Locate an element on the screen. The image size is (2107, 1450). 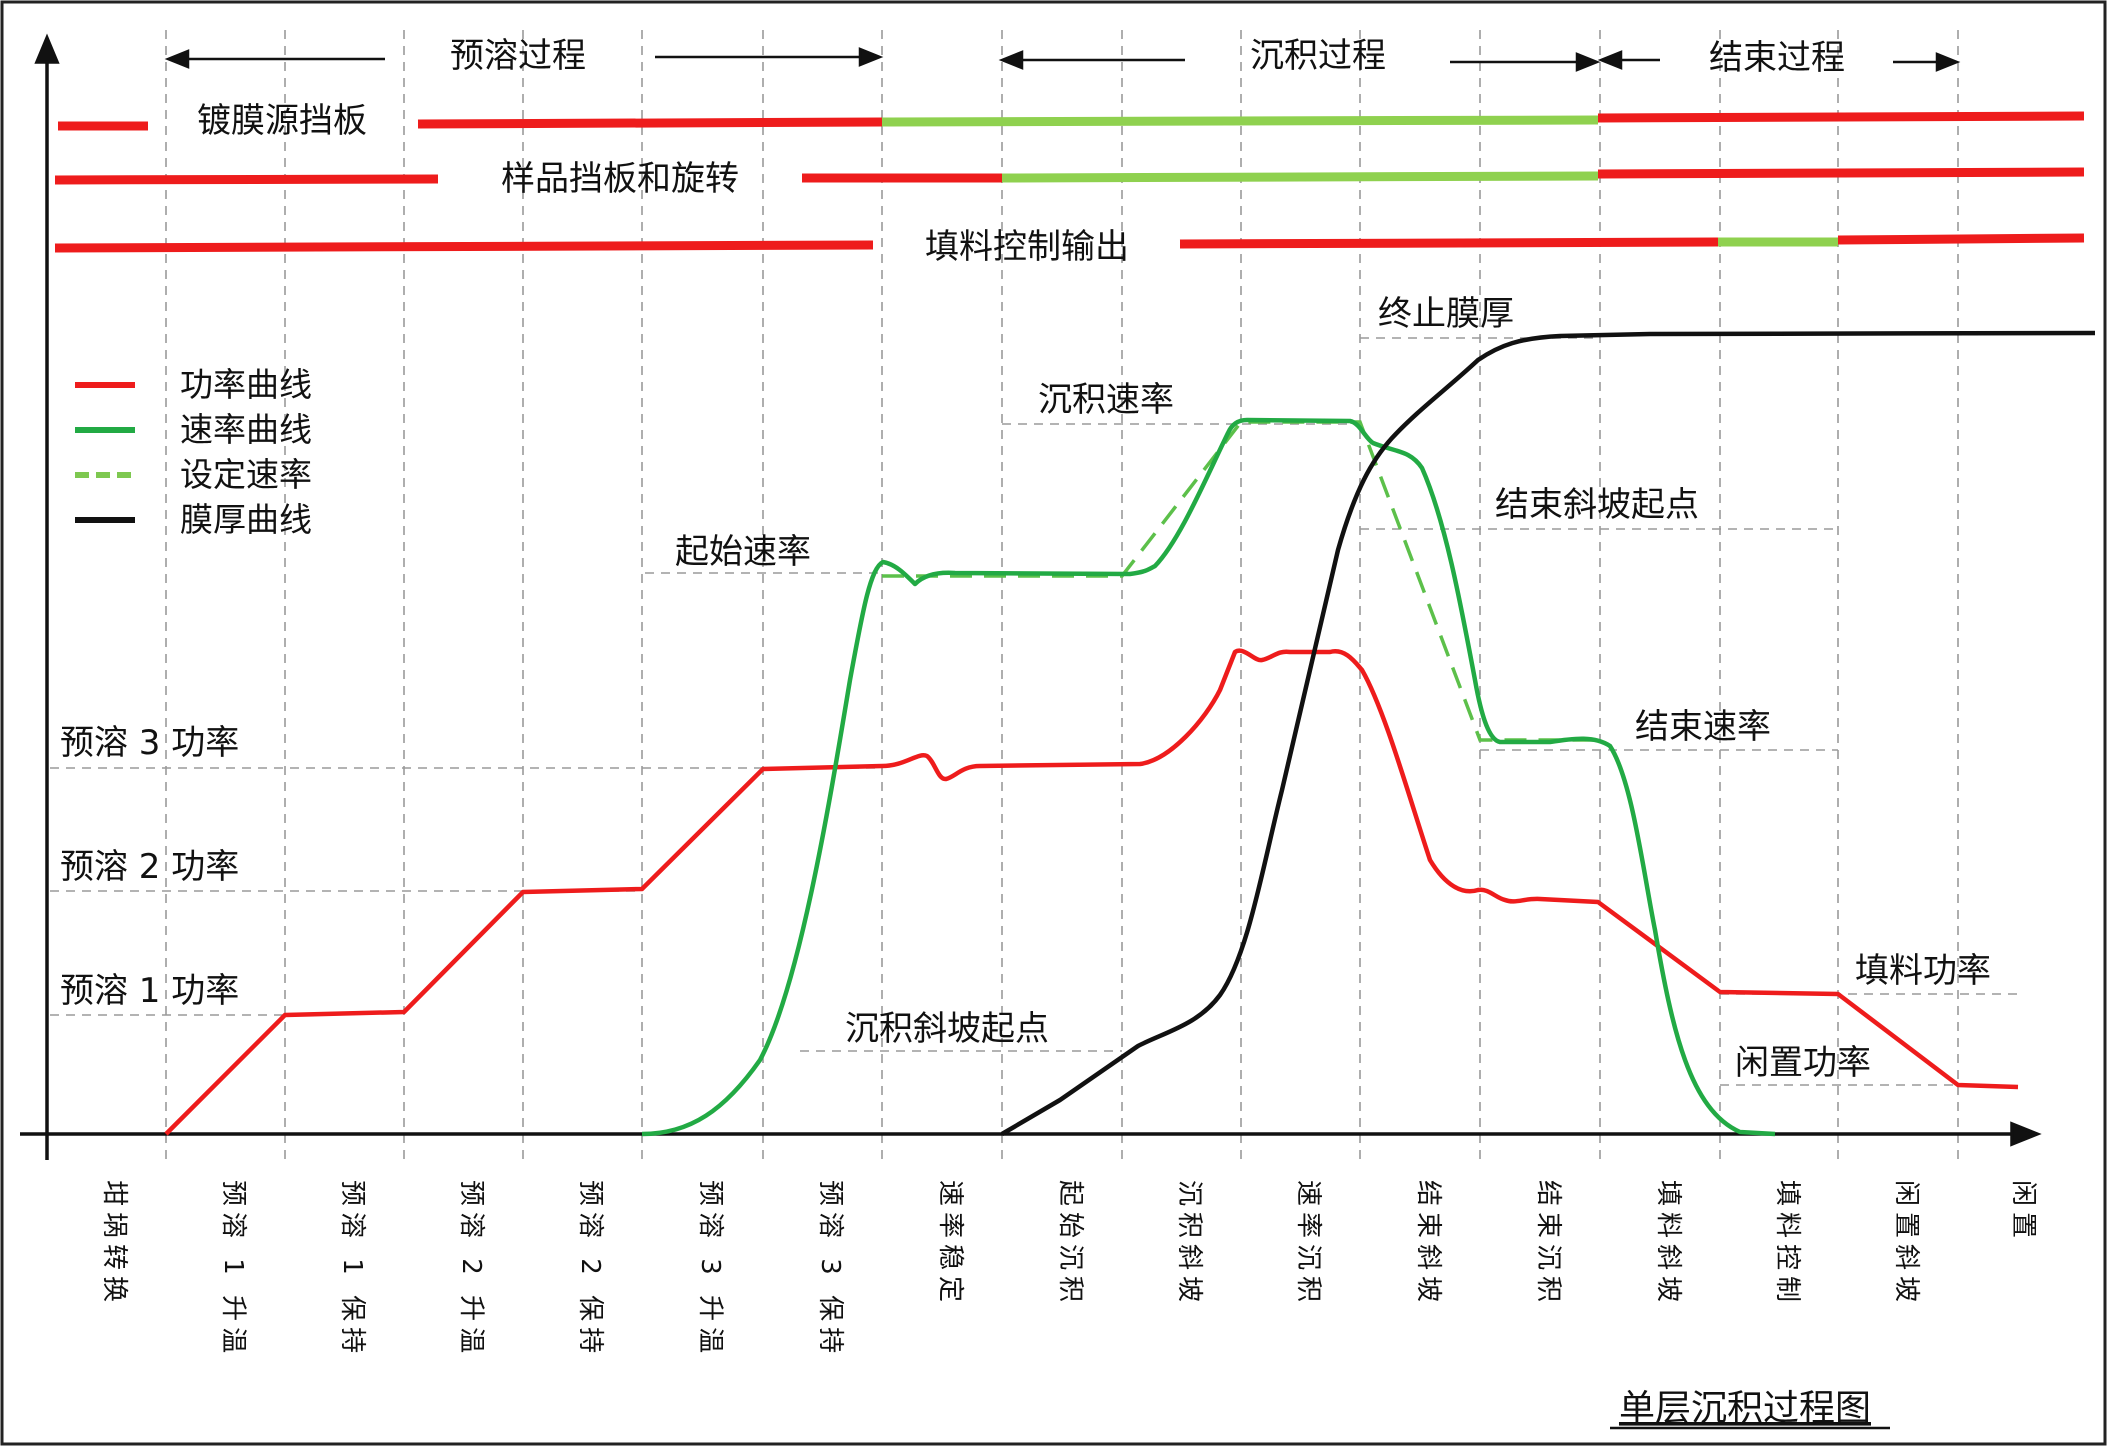
legend-thickness-label: 膜厚曲线 is located at coordinates (246, 519).